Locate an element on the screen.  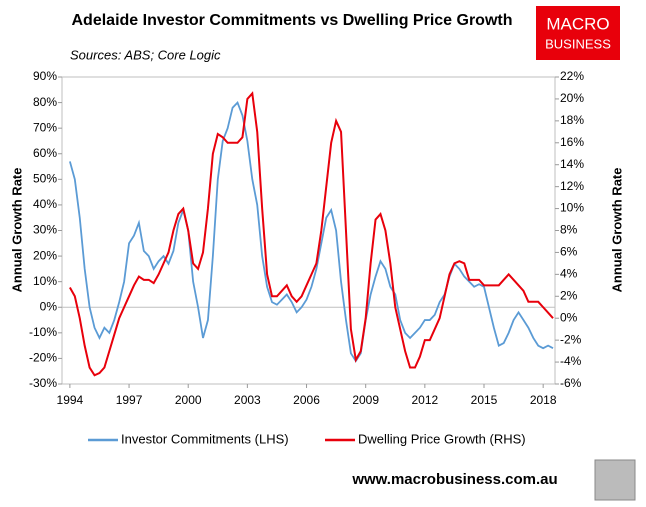
logo-box is located at coordinates (578, 33).